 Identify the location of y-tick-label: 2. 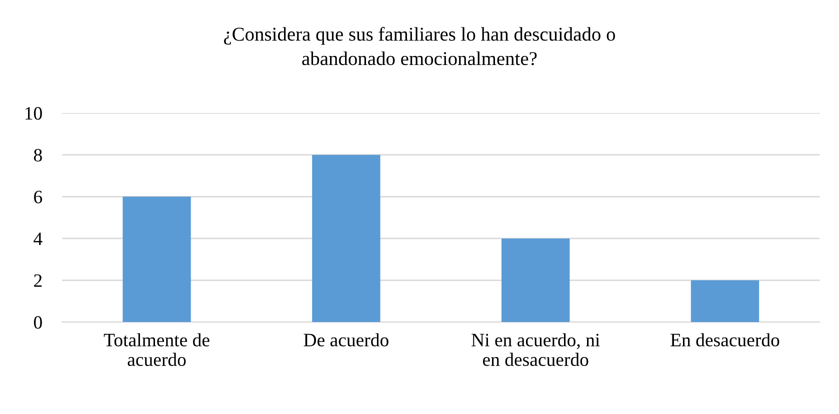
(38, 280).